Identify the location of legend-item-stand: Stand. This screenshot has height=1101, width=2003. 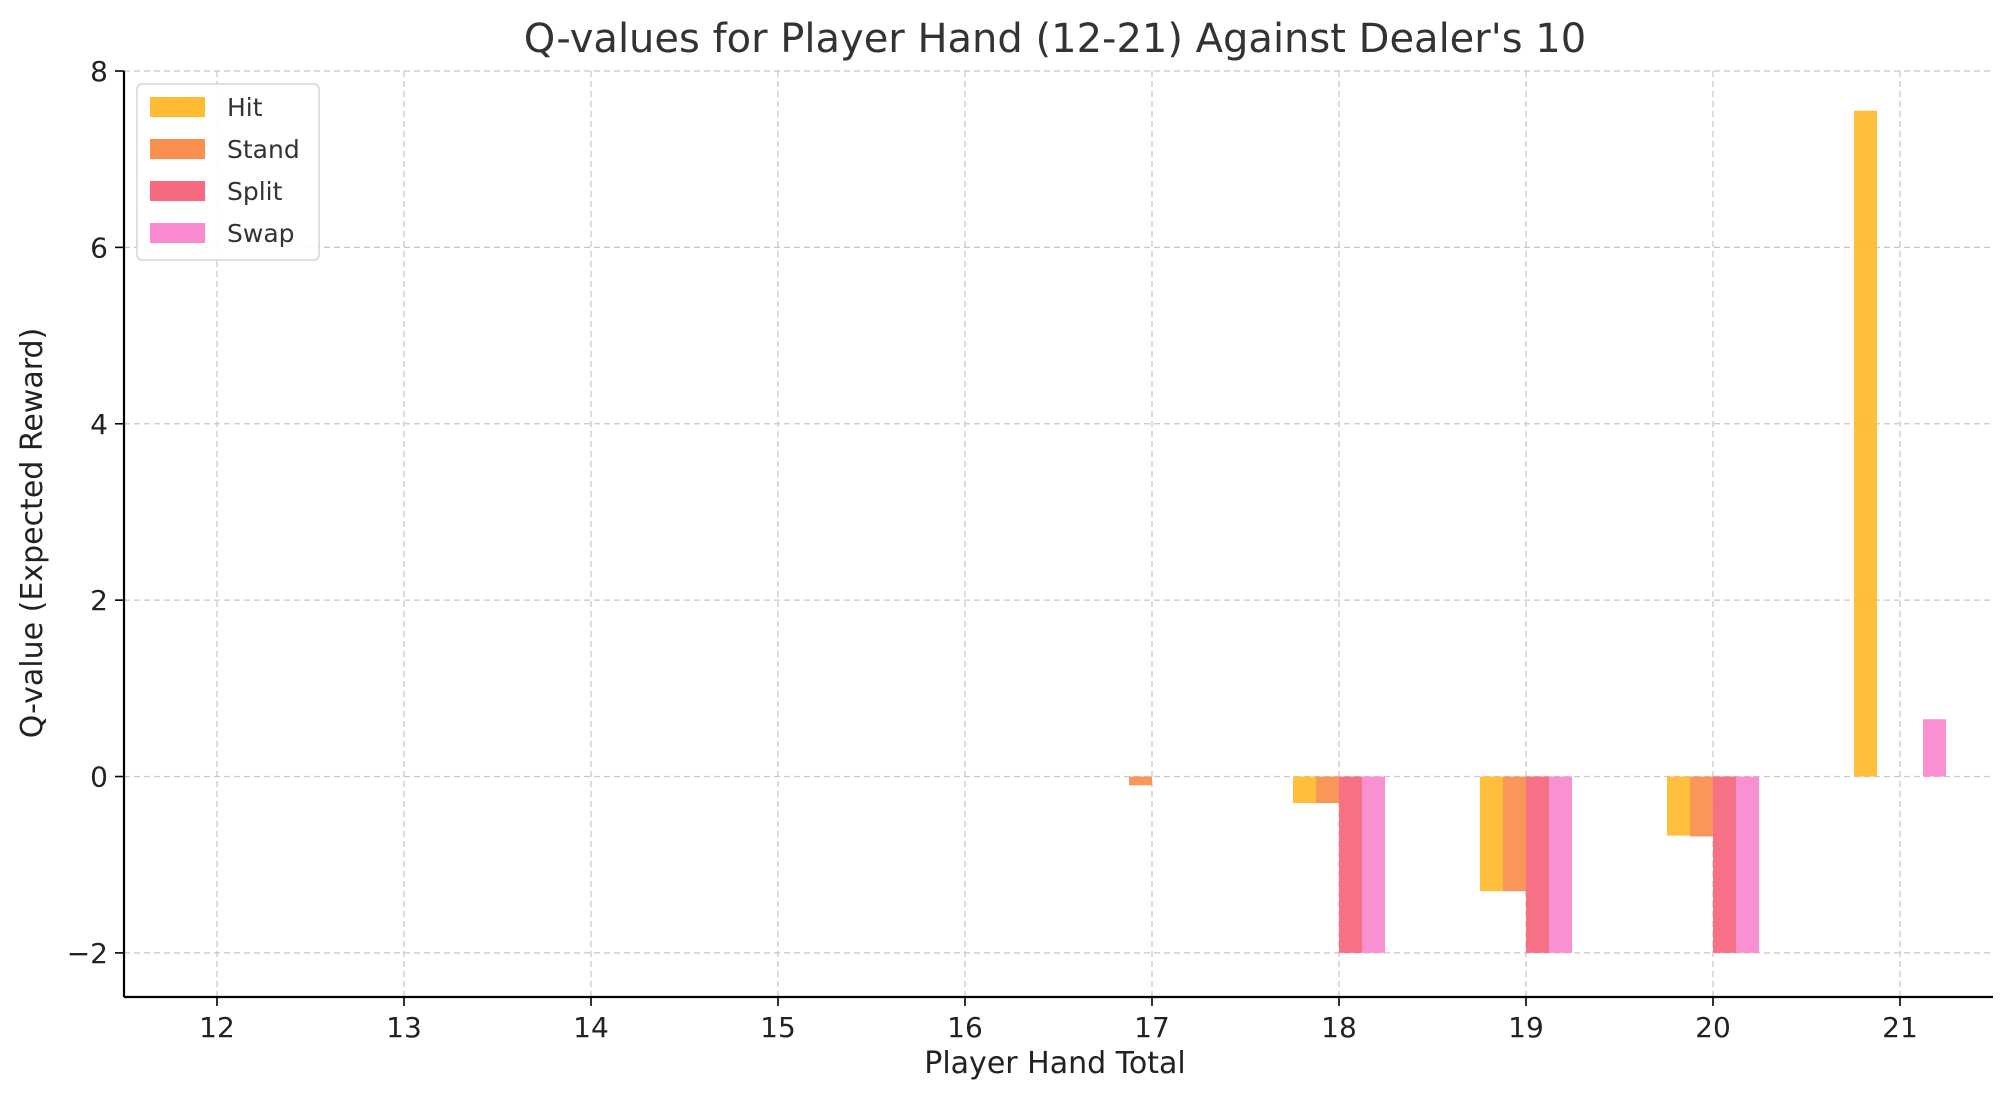
(225, 149).